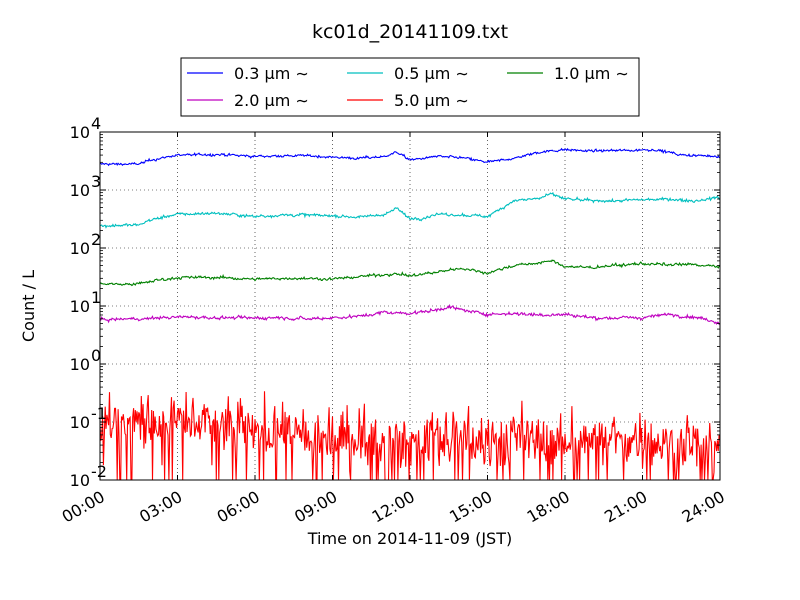 This screenshot has width=800, height=600. Describe the element at coordinates (96, 181) in the screenshot. I see `y-tick-exponent: 3` at that location.